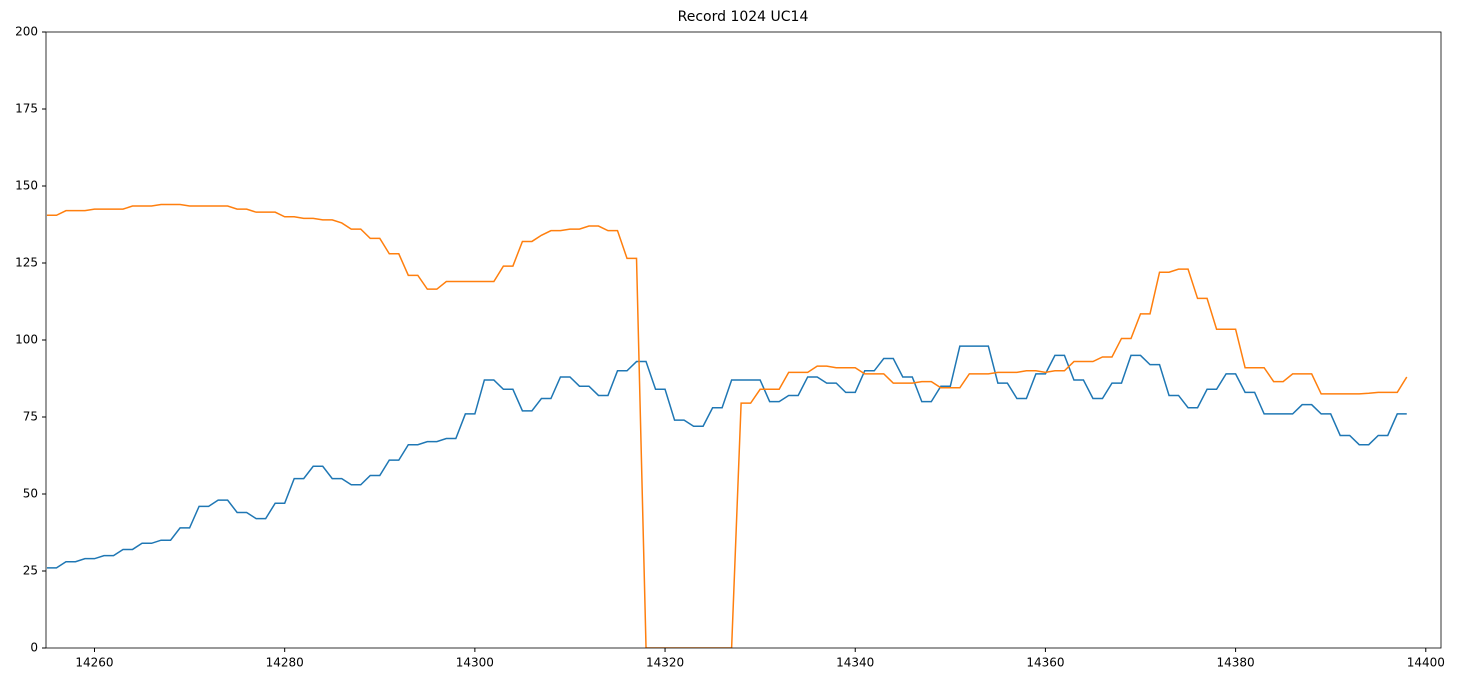 The width and height of the screenshot is (1463, 682). Describe the element at coordinates (475, 663) in the screenshot. I see `x-tick-label: 14300` at that location.